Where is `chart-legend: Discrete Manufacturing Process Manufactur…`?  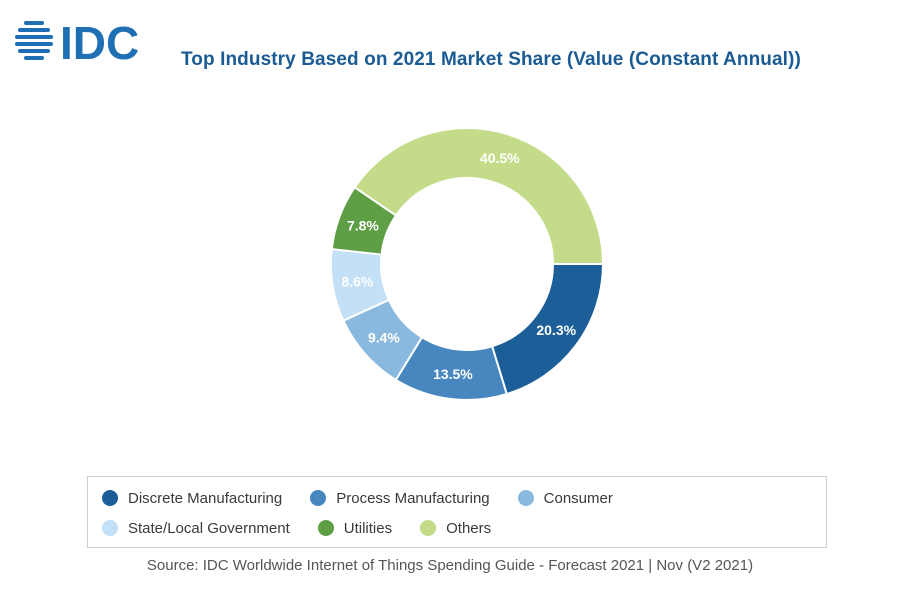 chart-legend: Discrete Manufacturing Process Manufactur… is located at coordinates (457, 512).